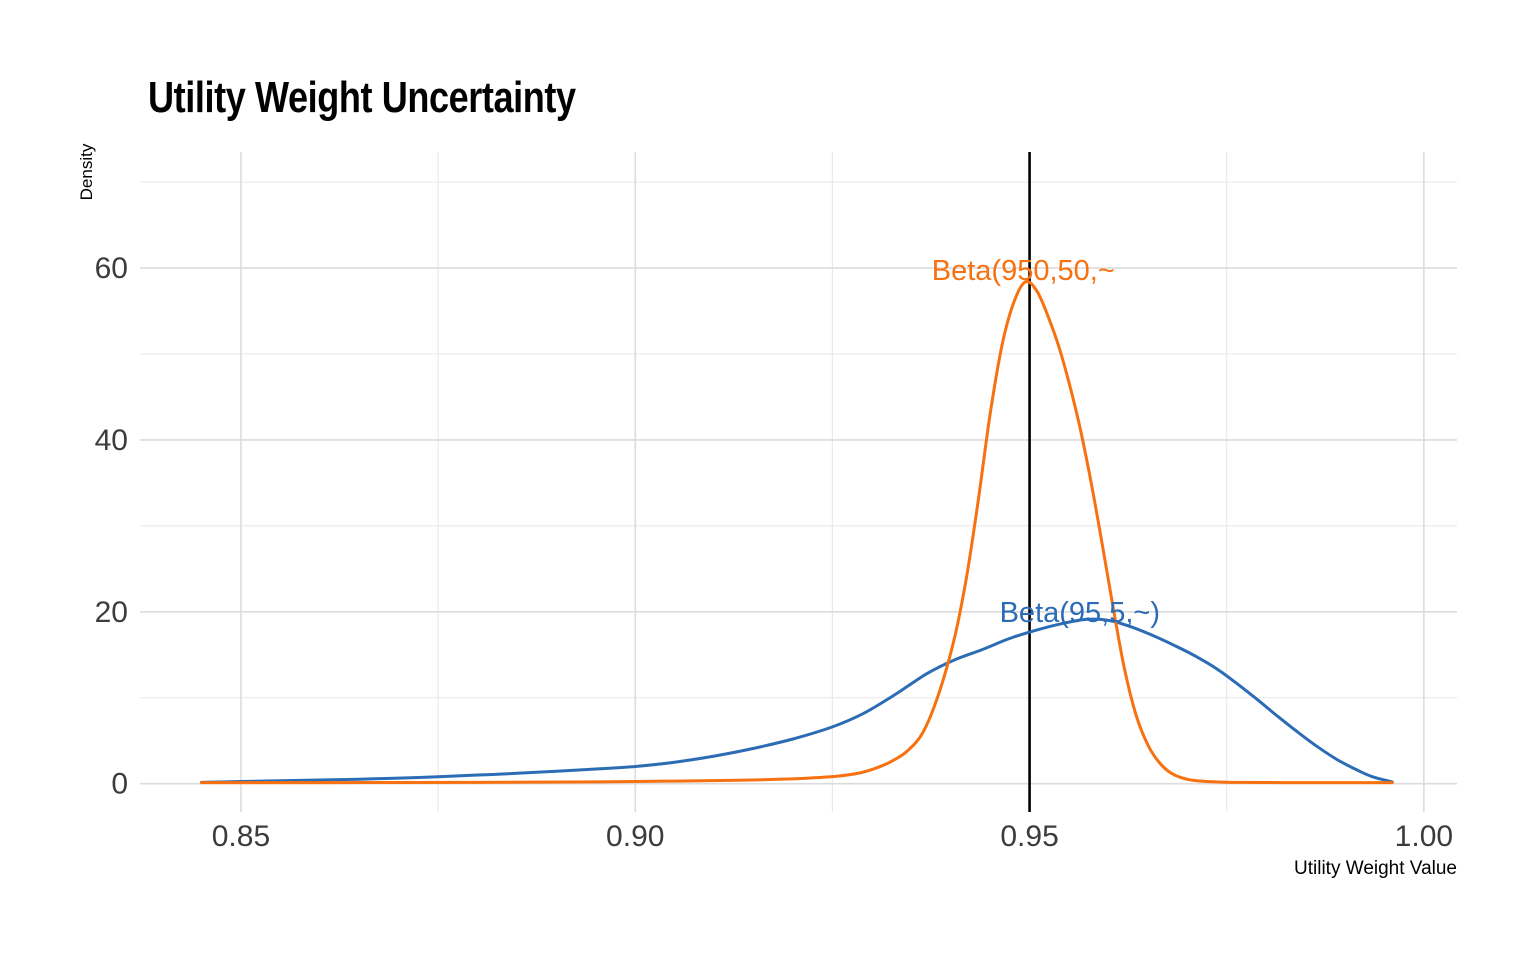 The image size is (1536, 960). I want to click on x-tick-label: 0.90, so click(635, 836).